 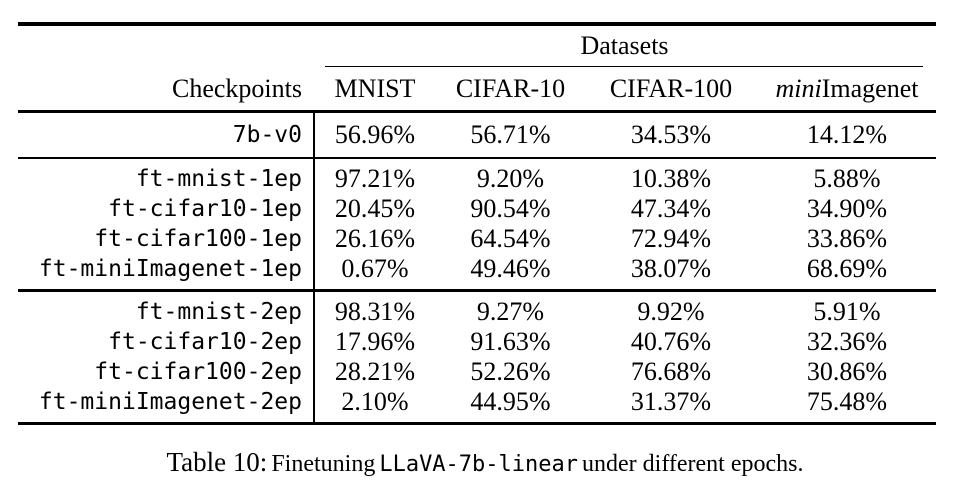 What do you see at coordinates (510, 268) in the screenshot?
I see `accuracy-cifar10: 49.46%` at bounding box center [510, 268].